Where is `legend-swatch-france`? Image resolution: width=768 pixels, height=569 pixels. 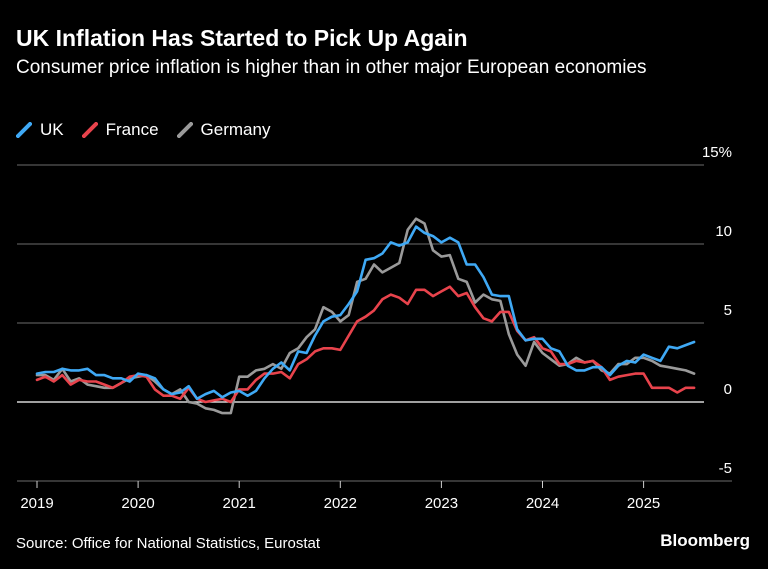
legend-swatch-france is located at coordinates (89, 130).